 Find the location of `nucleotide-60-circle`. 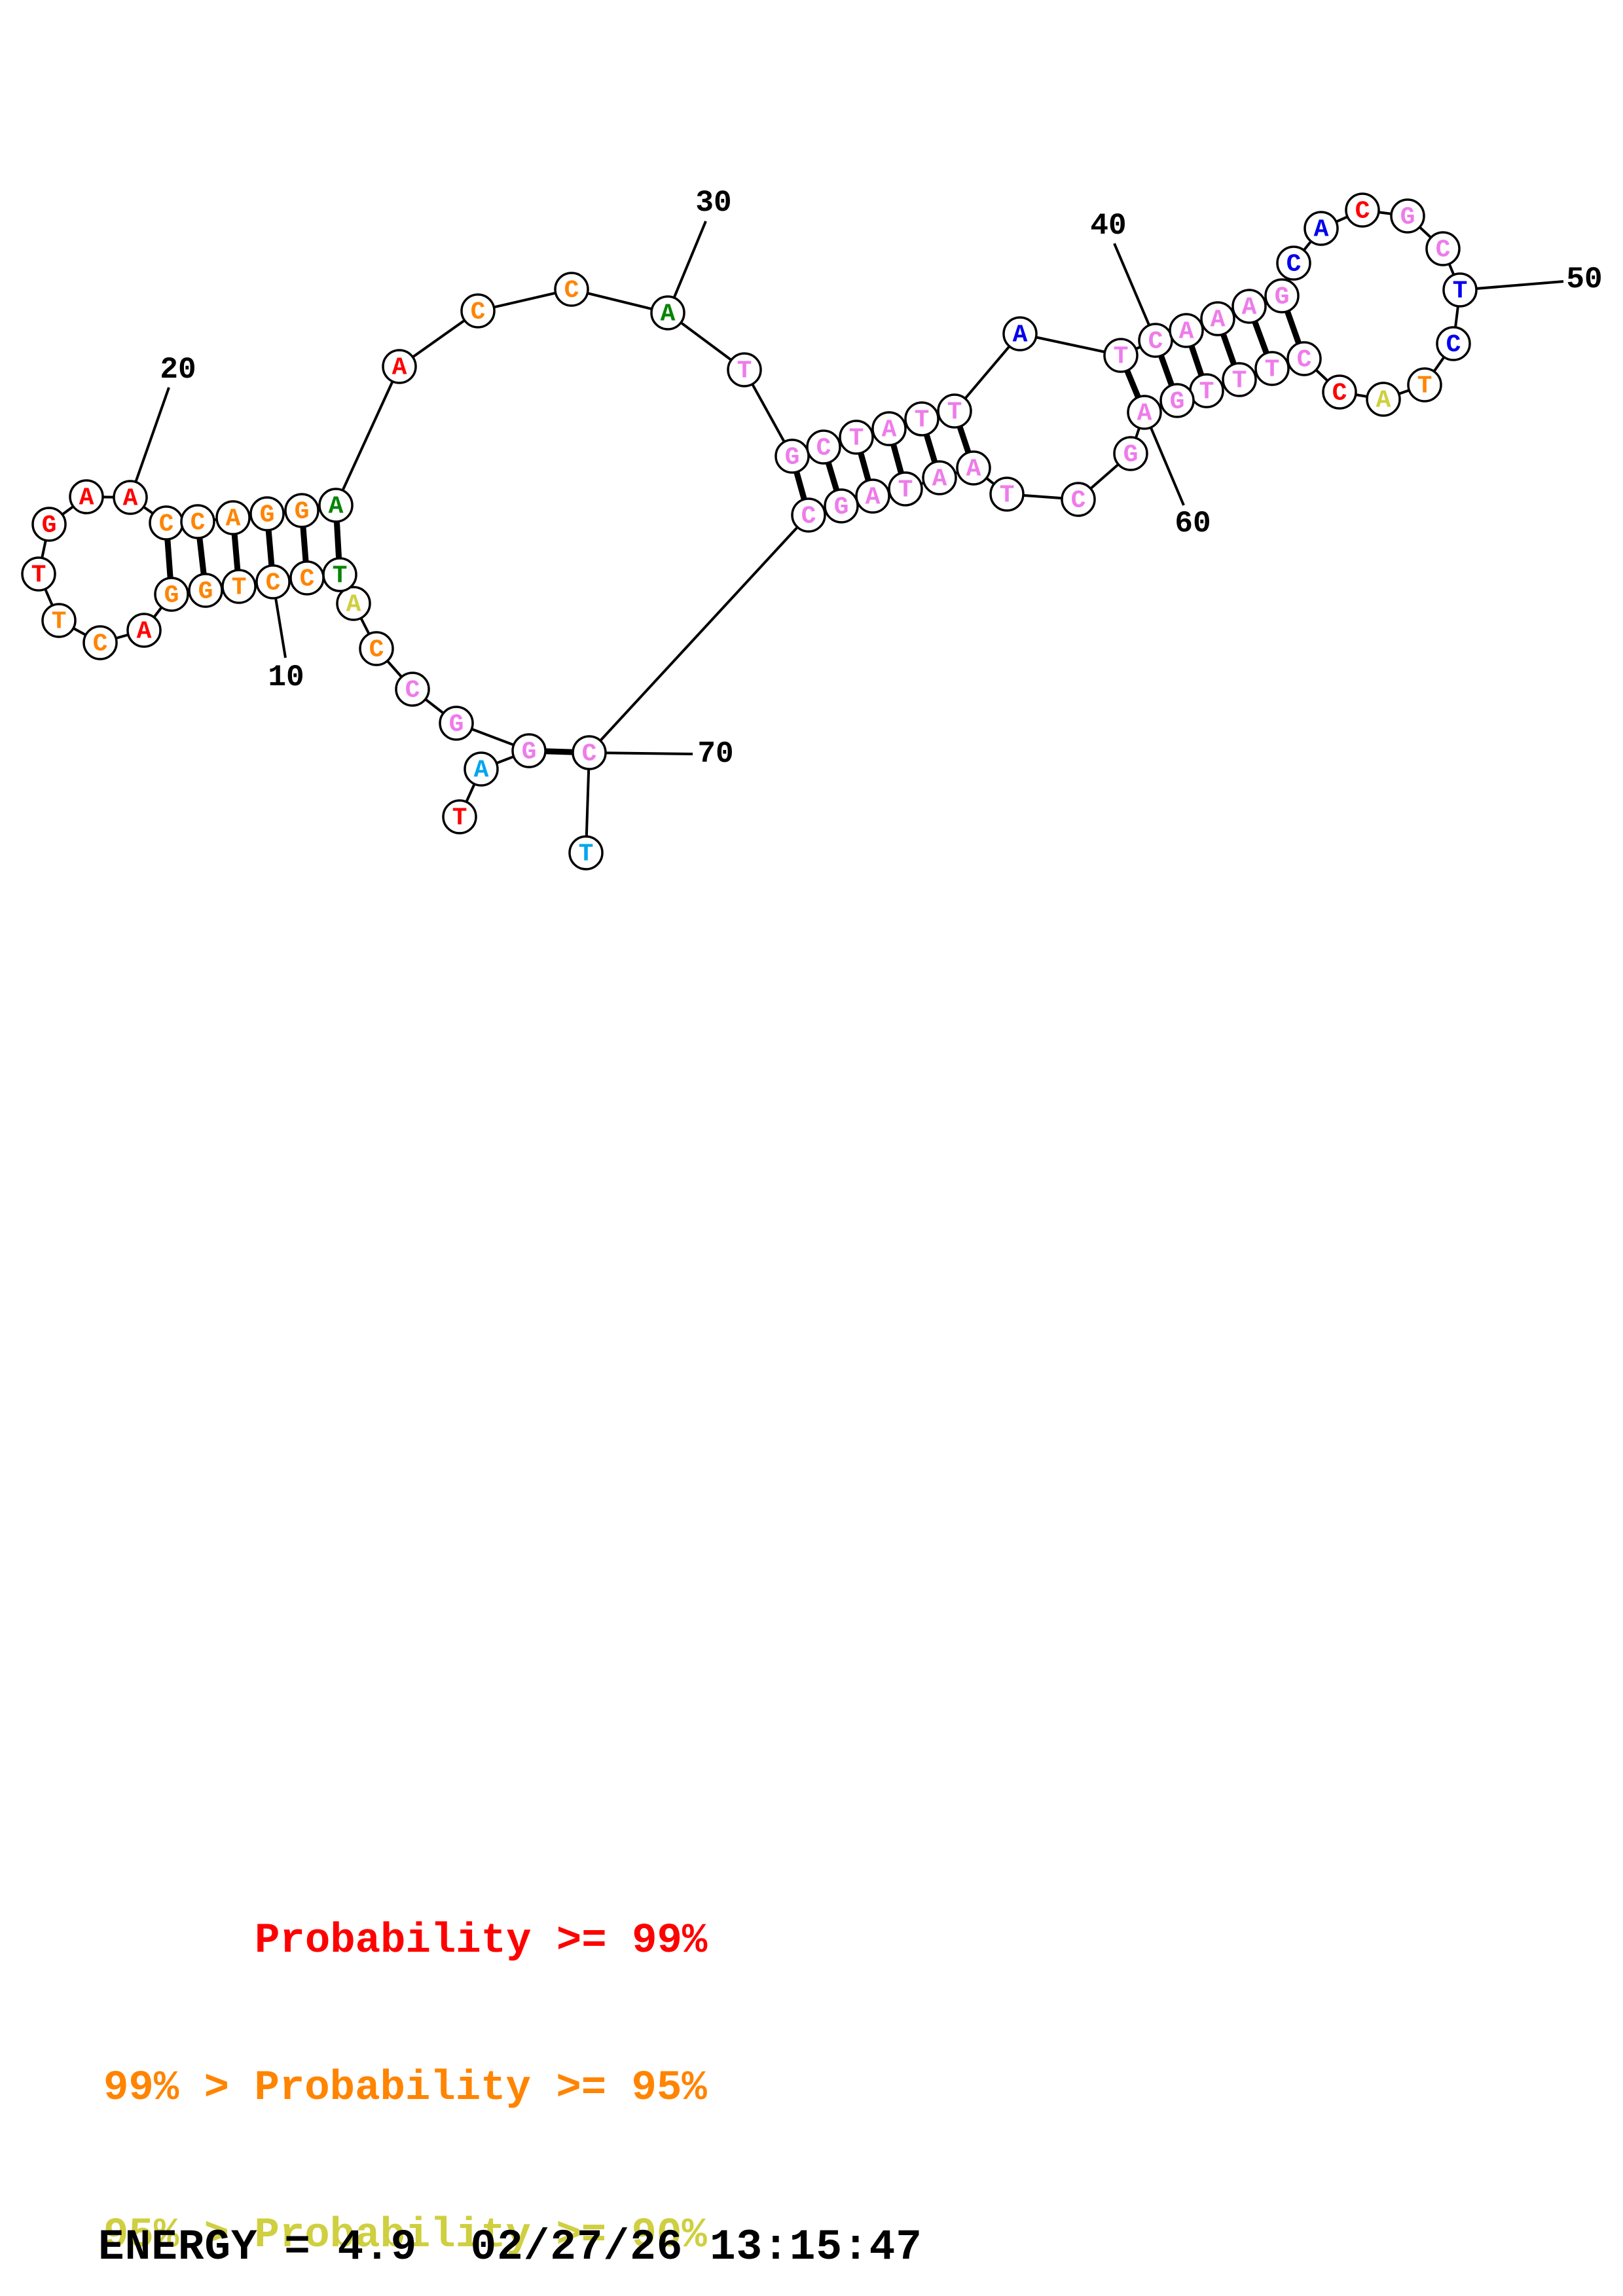

nucleotide-60-circle is located at coordinates (1144, 413).